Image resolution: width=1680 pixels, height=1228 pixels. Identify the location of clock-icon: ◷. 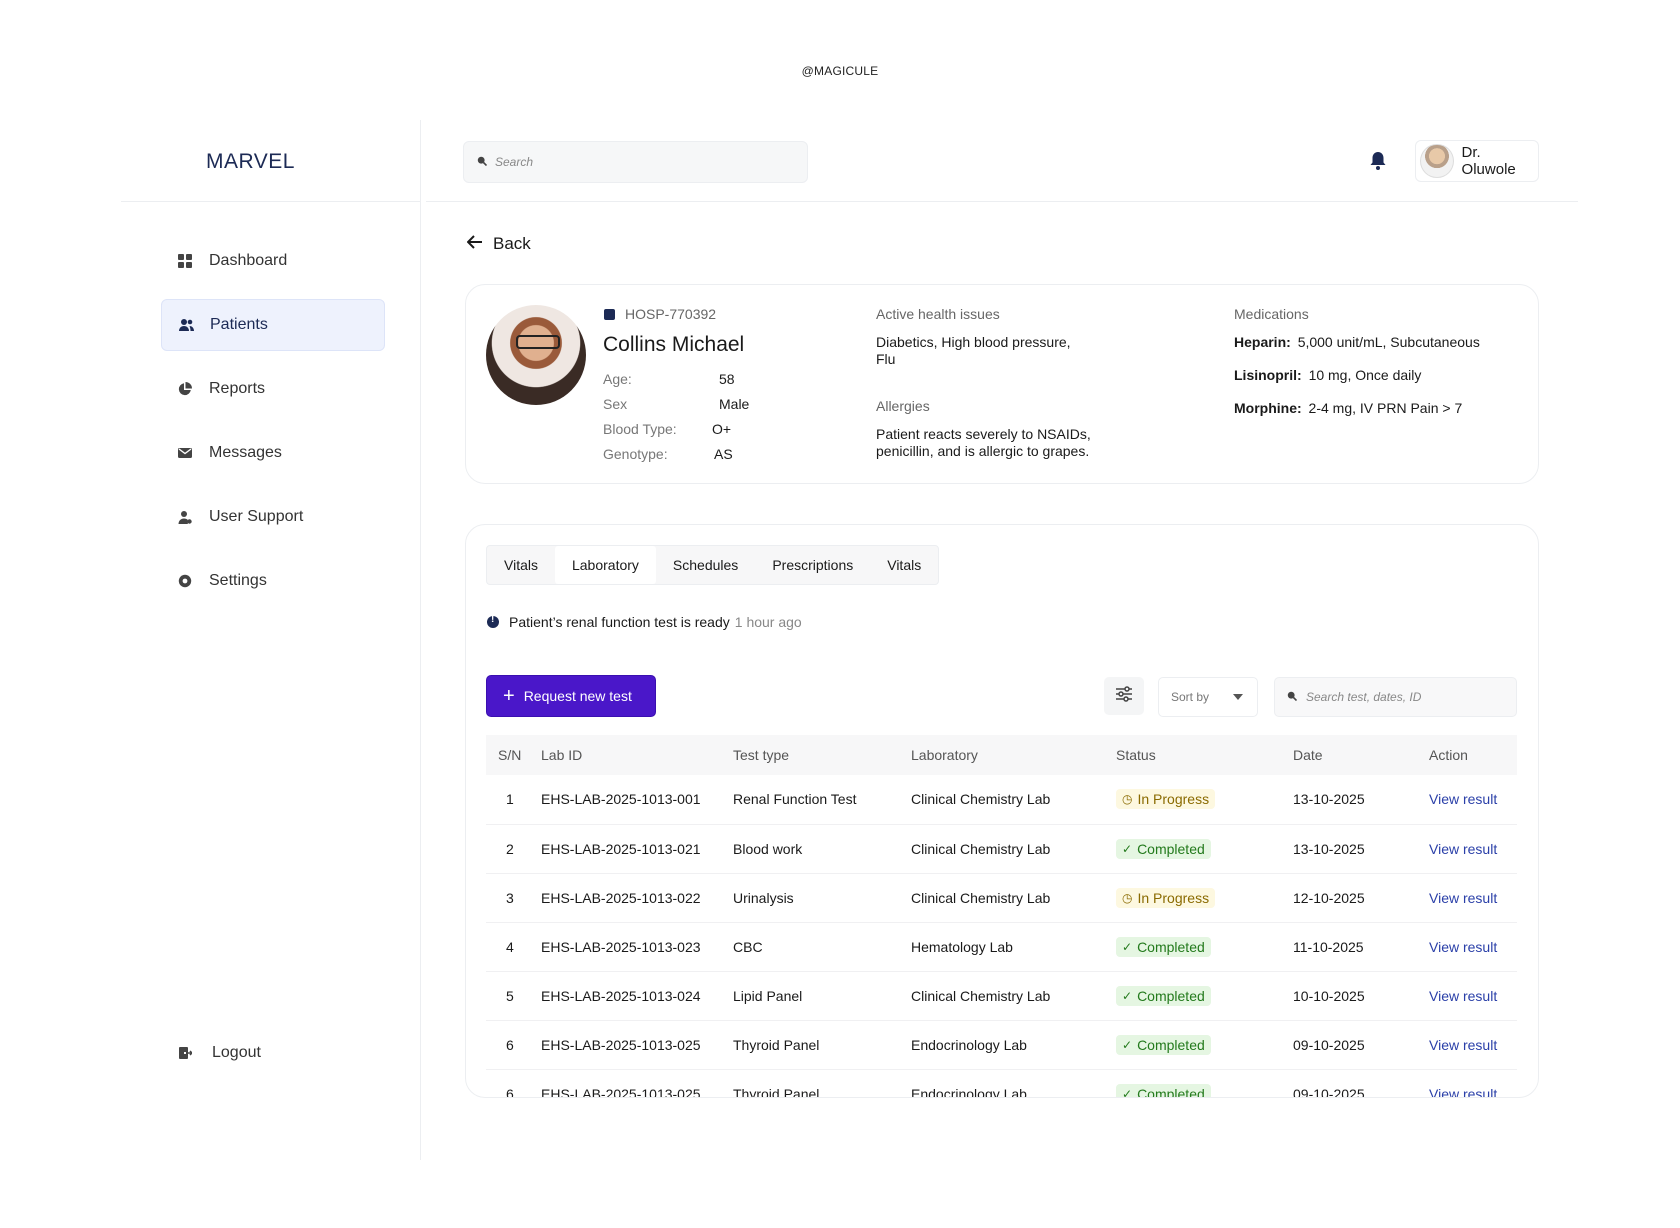
(1127, 897).